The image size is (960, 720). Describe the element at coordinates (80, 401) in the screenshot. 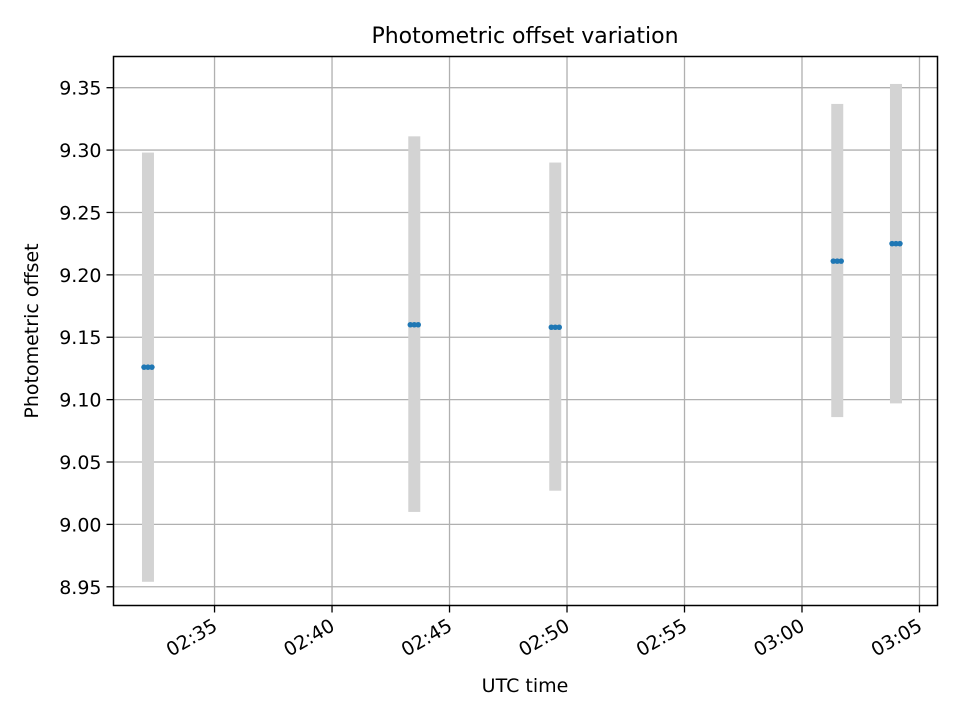

I see `y-tick-label: 9.10` at that location.